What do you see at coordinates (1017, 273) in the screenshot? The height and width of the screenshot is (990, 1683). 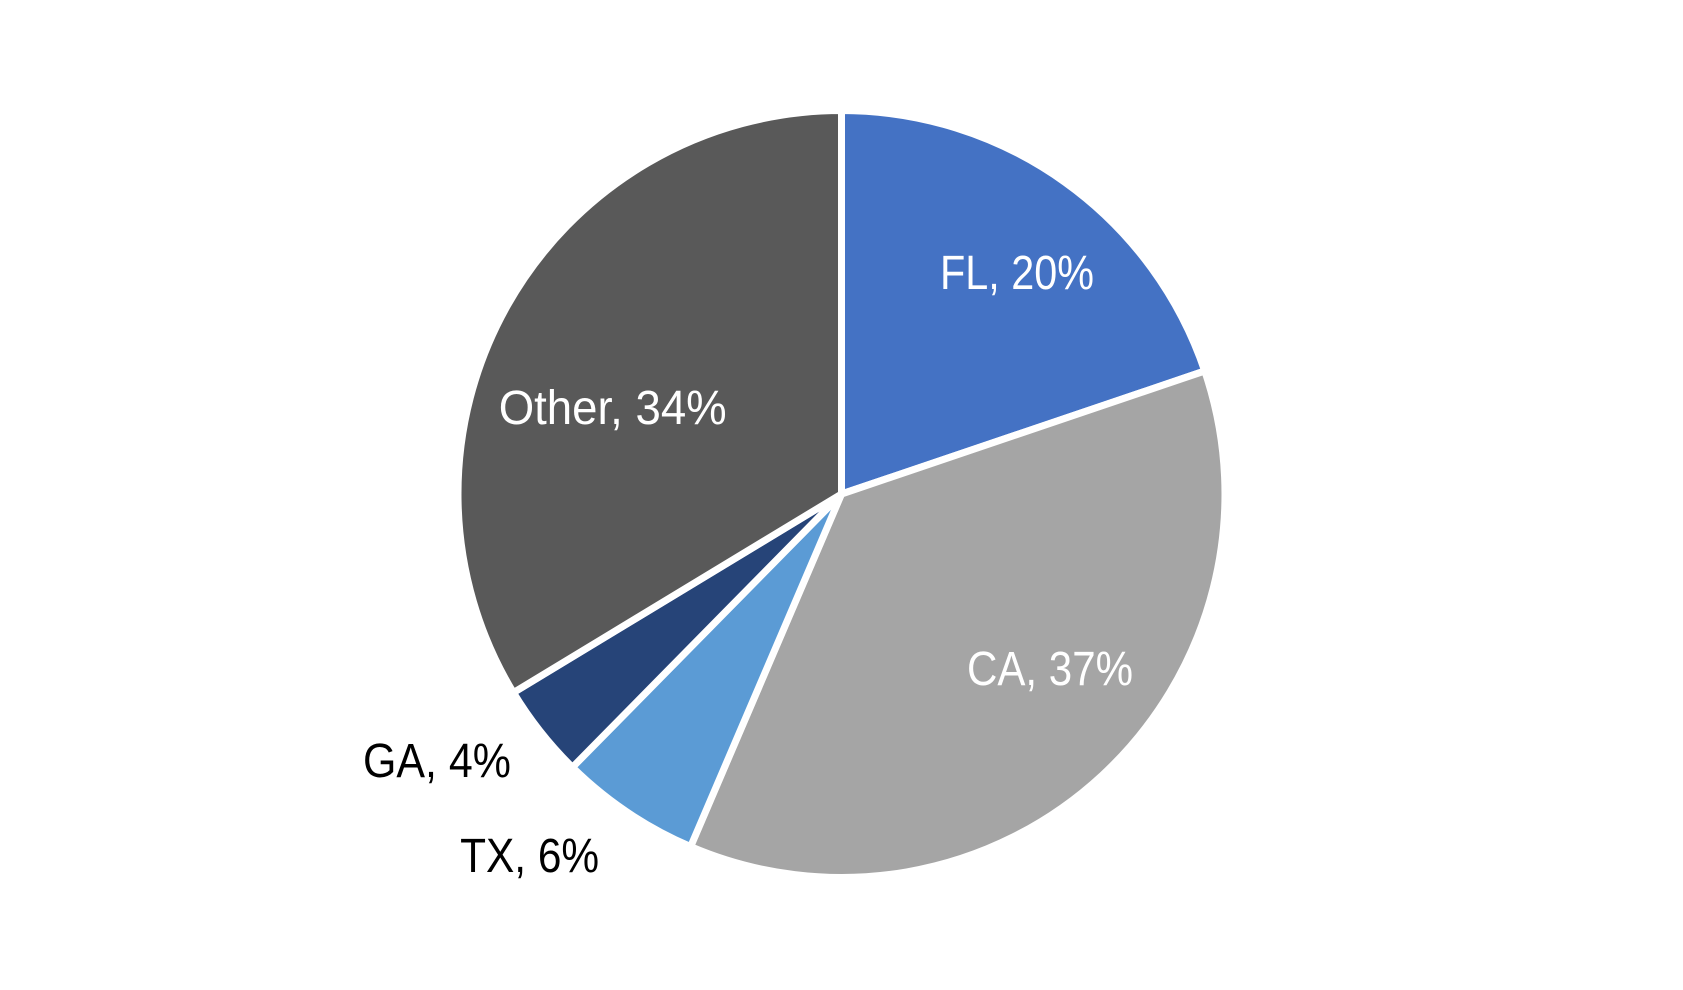 I see `svg-text: FL, 20%` at bounding box center [1017, 273].